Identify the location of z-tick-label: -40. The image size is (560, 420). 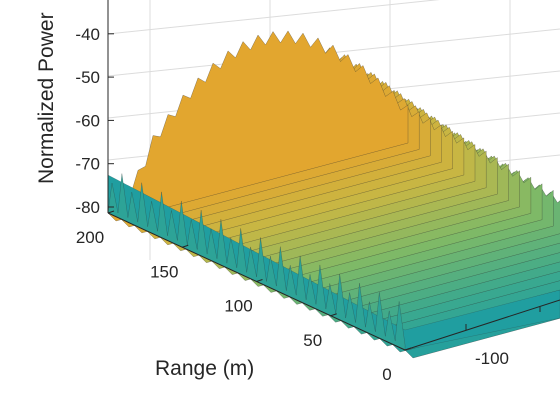
(87, 34).